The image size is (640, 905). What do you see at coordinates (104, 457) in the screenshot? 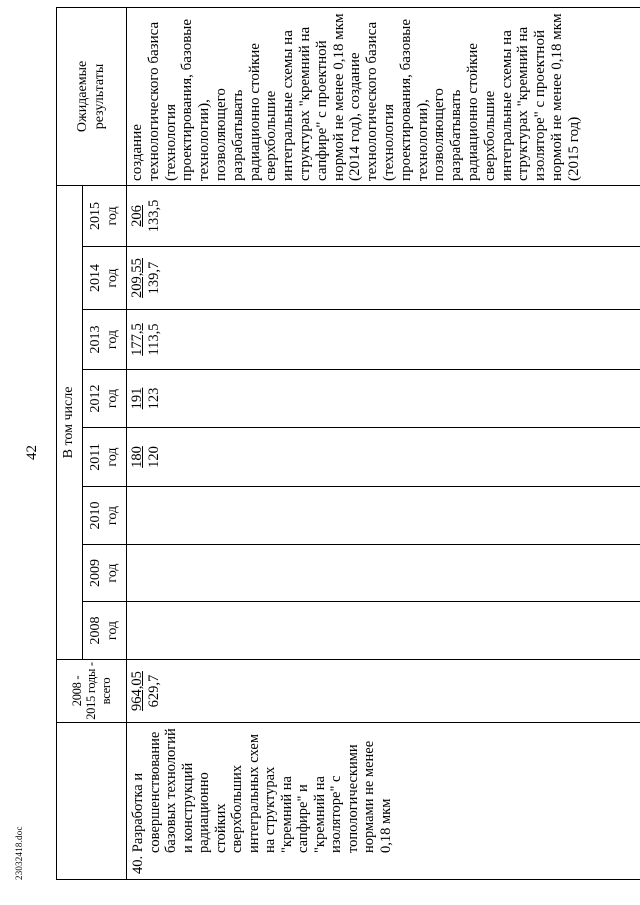
I see `header-year-2011: 2011 год` at bounding box center [104, 457].